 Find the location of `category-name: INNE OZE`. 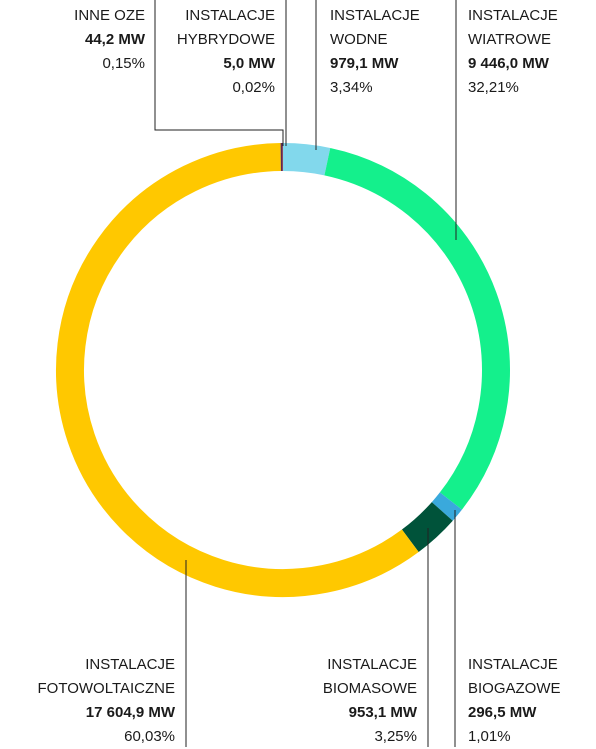

category-name: INNE OZE is located at coordinates (109, 16).